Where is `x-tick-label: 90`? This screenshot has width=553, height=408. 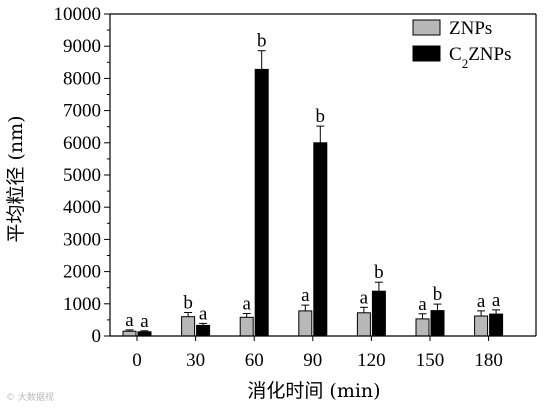 x-tick-label: 90 is located at coordinates (312, 360).